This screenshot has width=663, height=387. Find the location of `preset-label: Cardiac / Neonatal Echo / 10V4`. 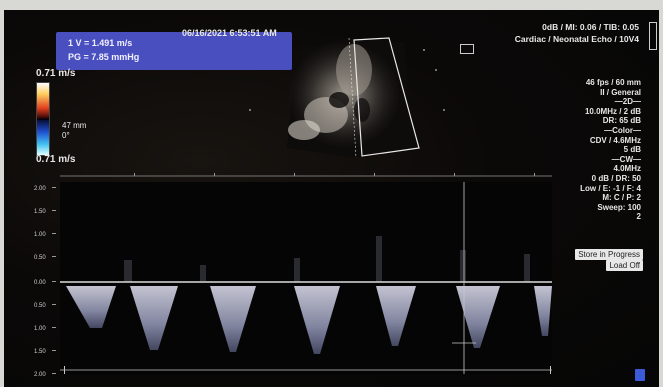

preset-label: Cardiac / Neonatal Echo / 10V4 is located at coordinates (576, 39).